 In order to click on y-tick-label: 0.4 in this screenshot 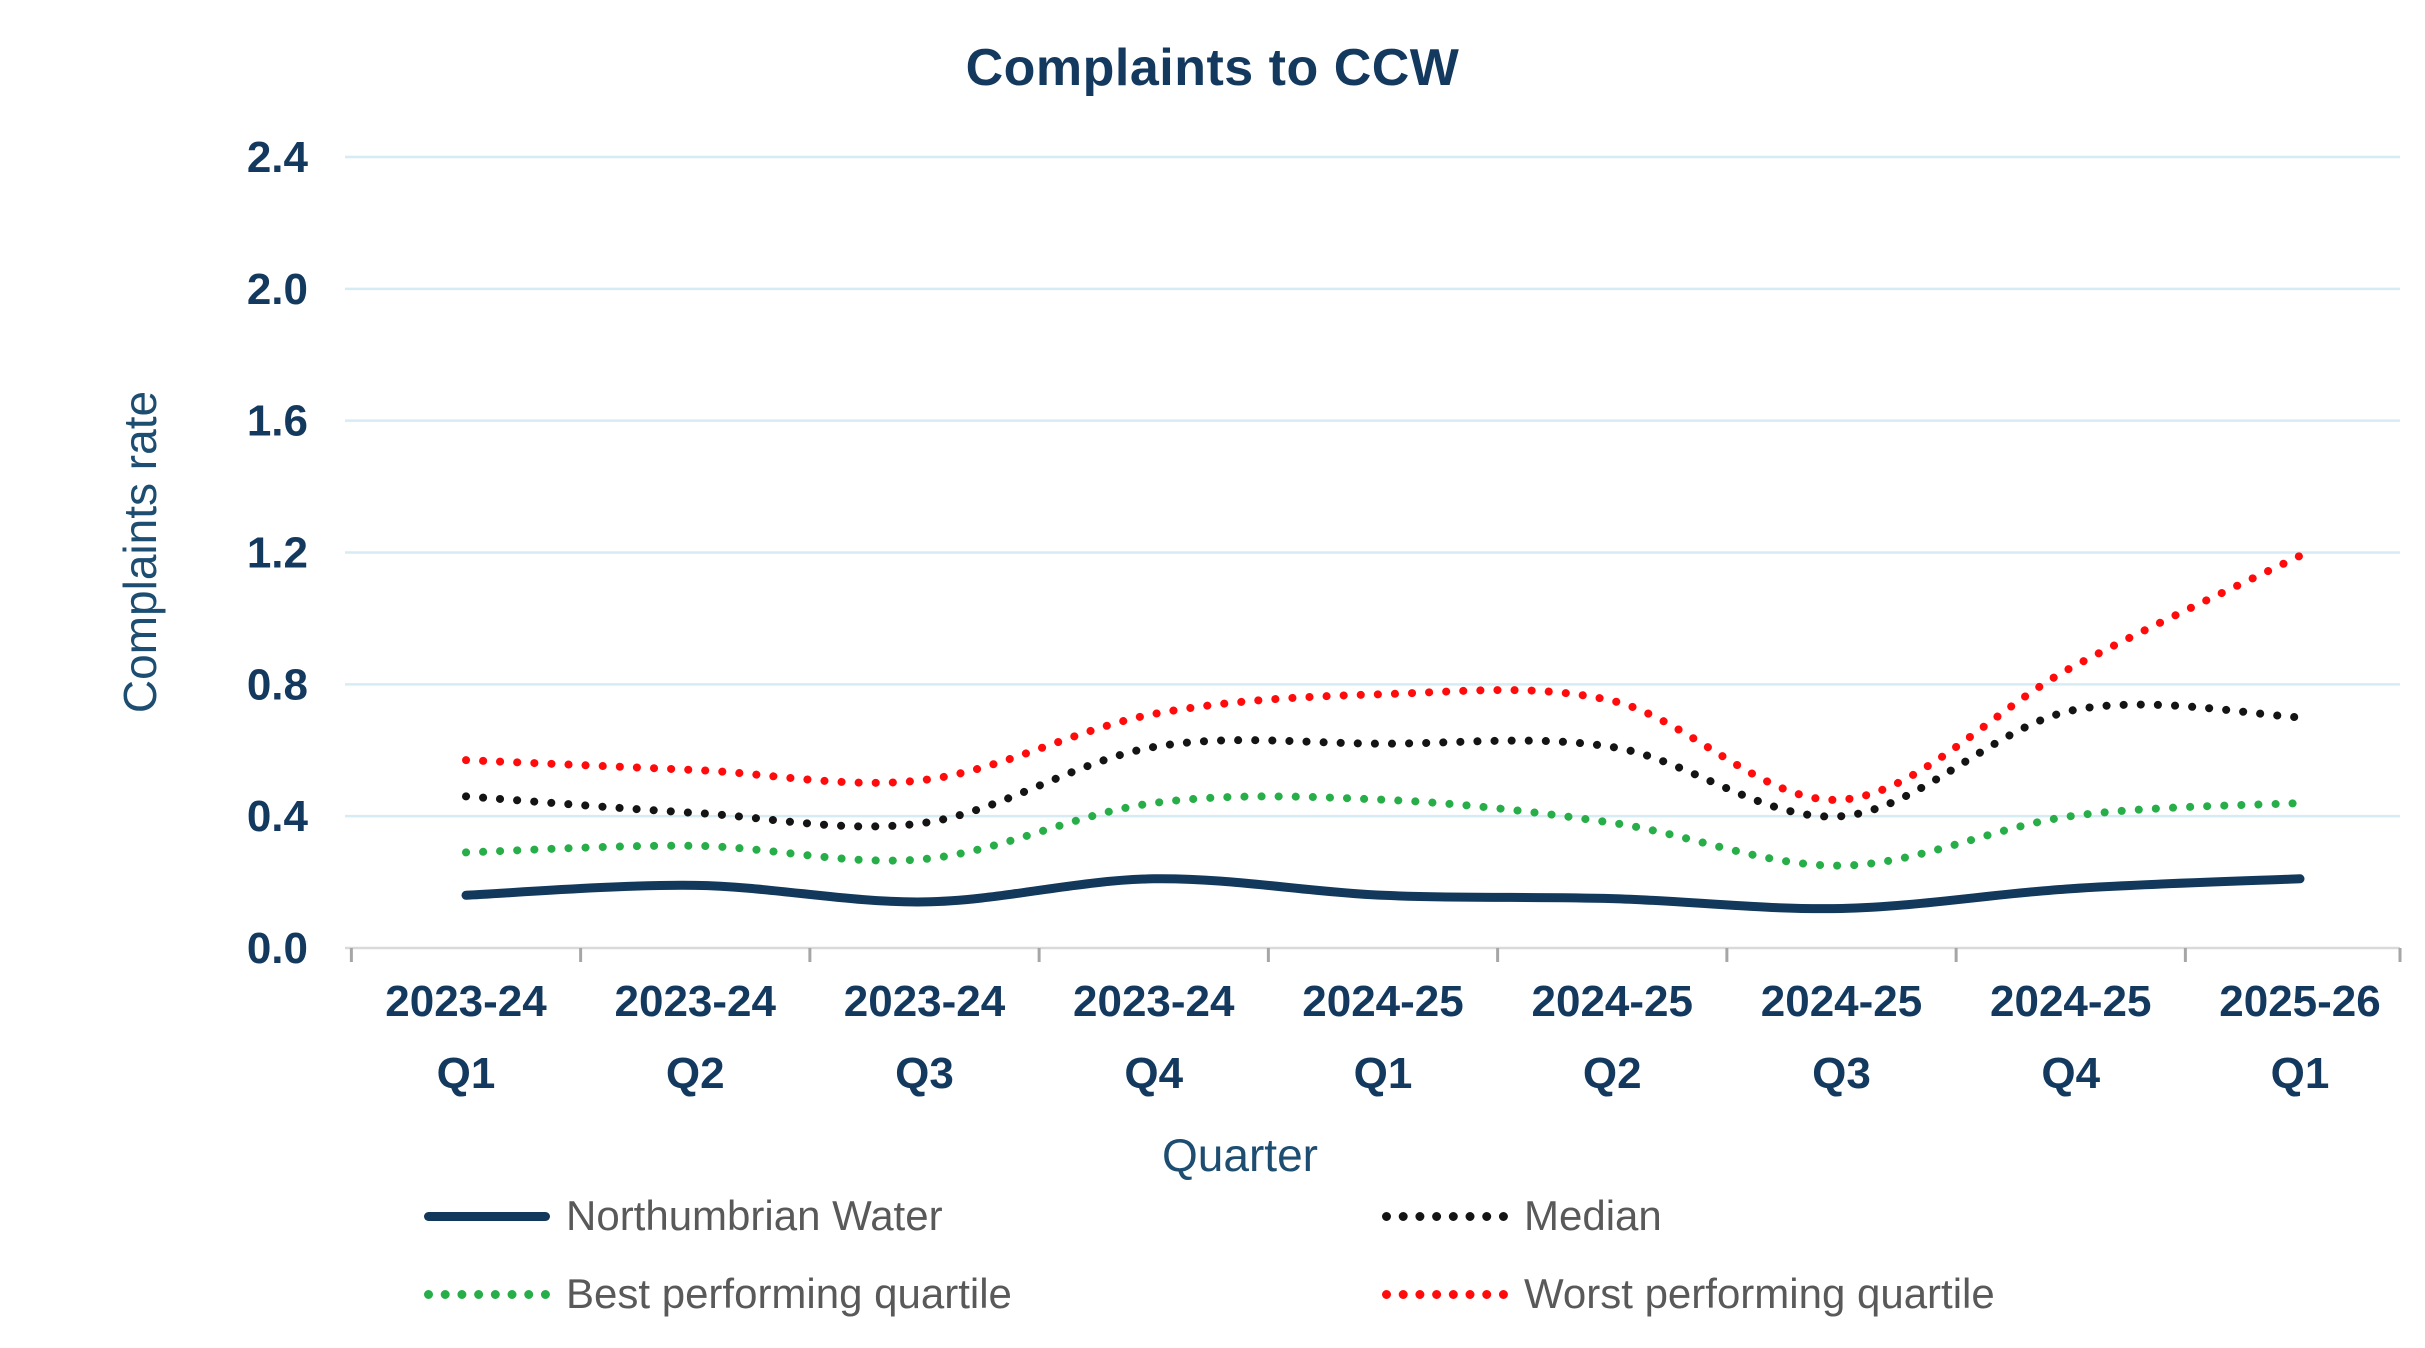, I will do `click(278, 816)`.